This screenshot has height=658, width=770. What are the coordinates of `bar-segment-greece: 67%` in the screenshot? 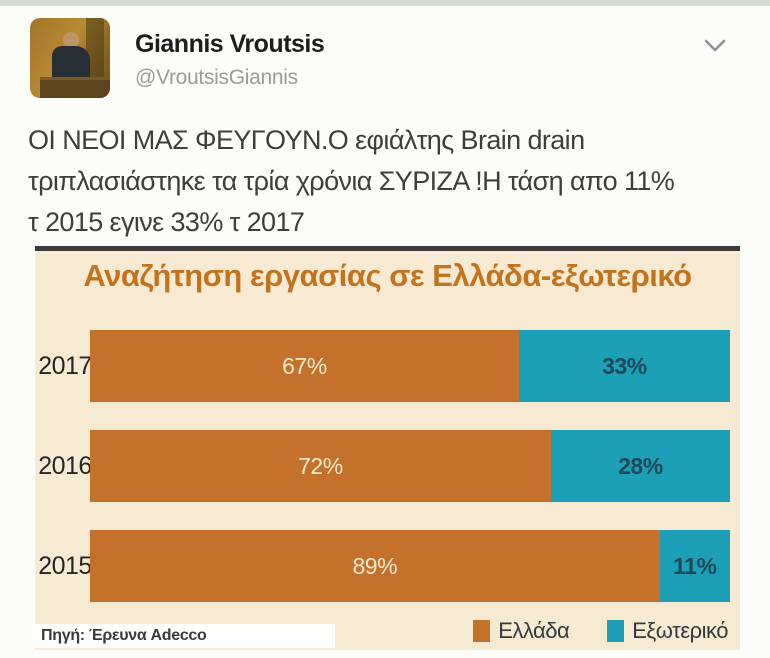 It's located at (304, 366).